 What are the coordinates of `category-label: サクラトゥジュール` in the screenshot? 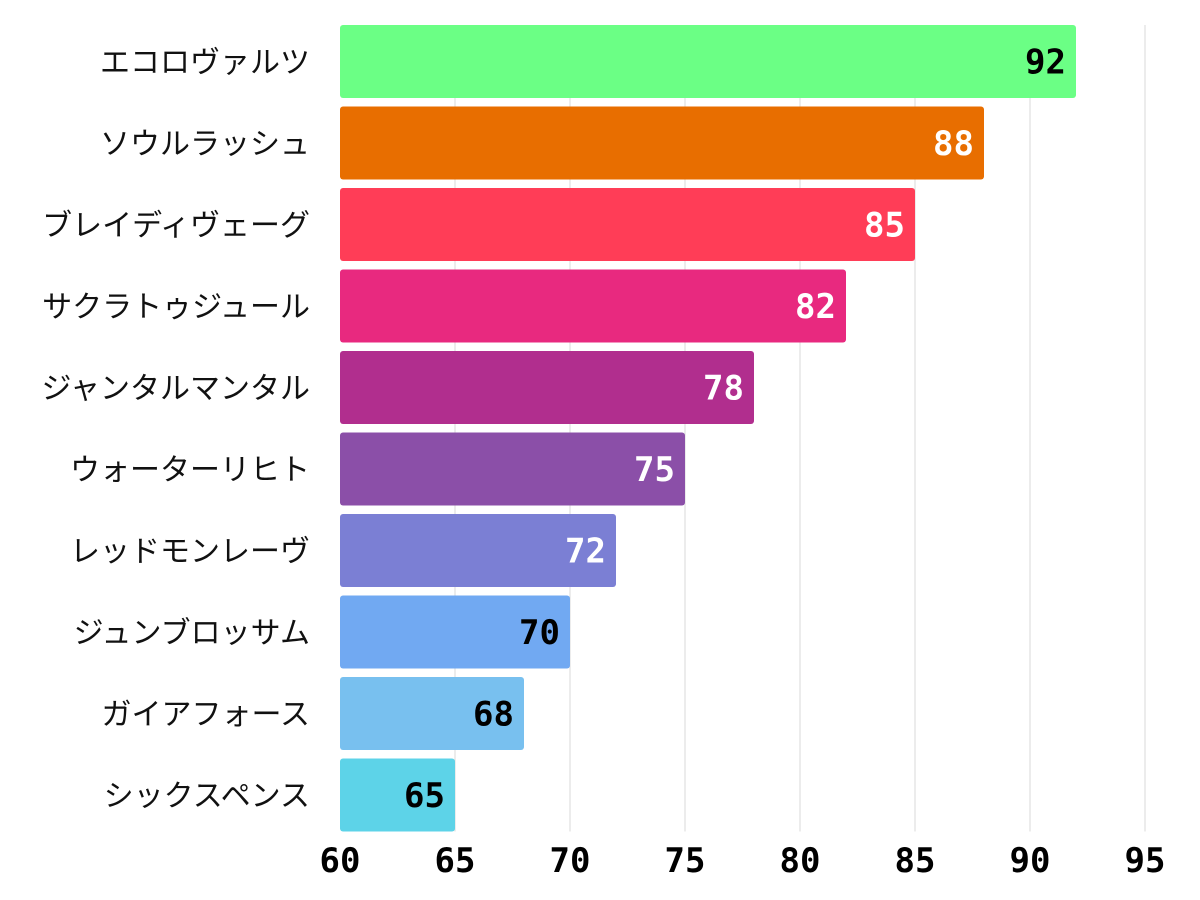 It's located at (176, 307).